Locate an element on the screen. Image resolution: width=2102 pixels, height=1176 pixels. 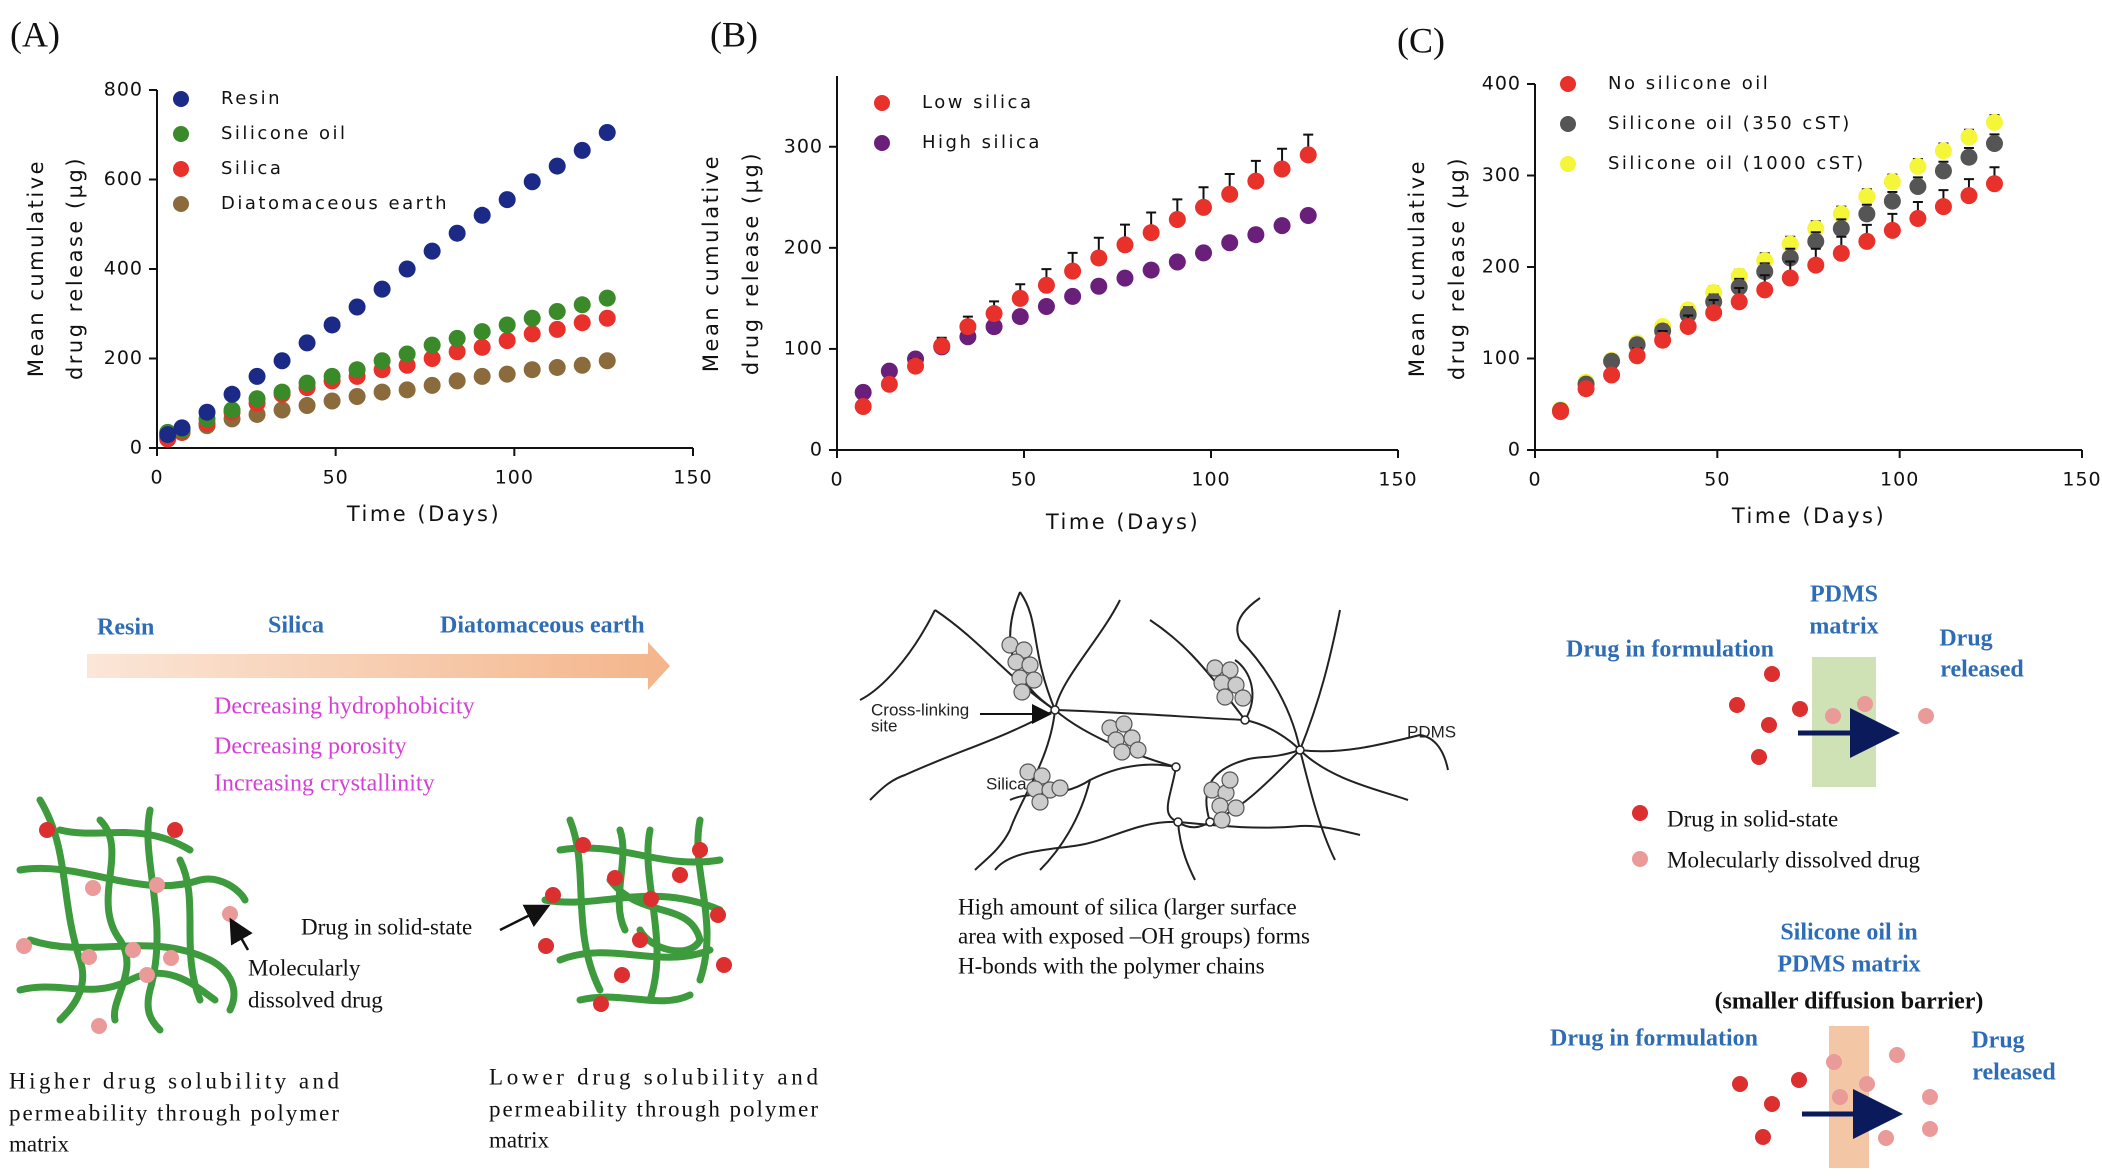
x-tick-label: 0 is located at coordinates (156, 478).